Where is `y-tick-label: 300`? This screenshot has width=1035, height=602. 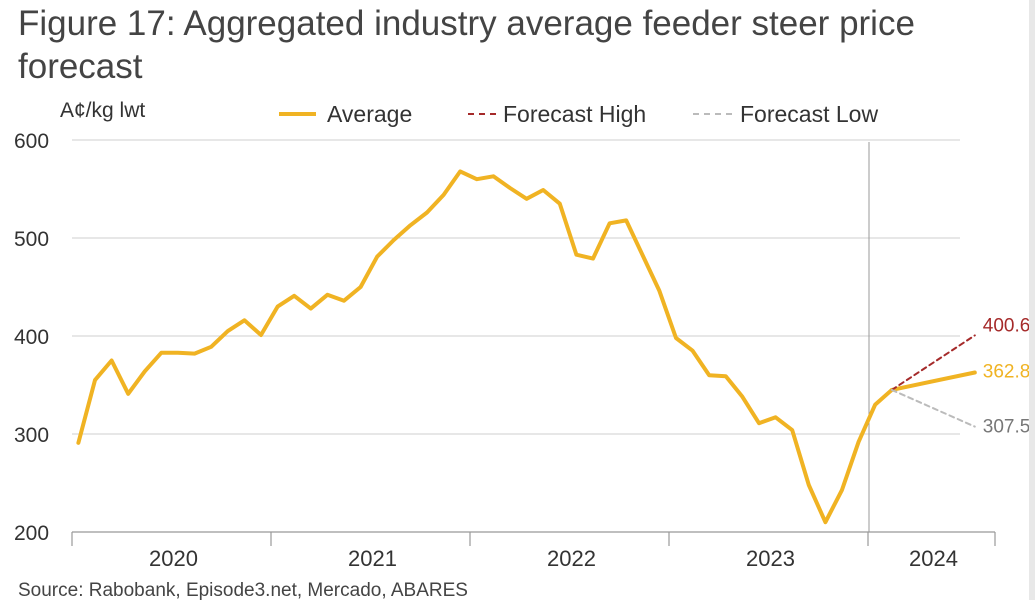 y-tick-label: 300 is located at coordinates (31, 435).